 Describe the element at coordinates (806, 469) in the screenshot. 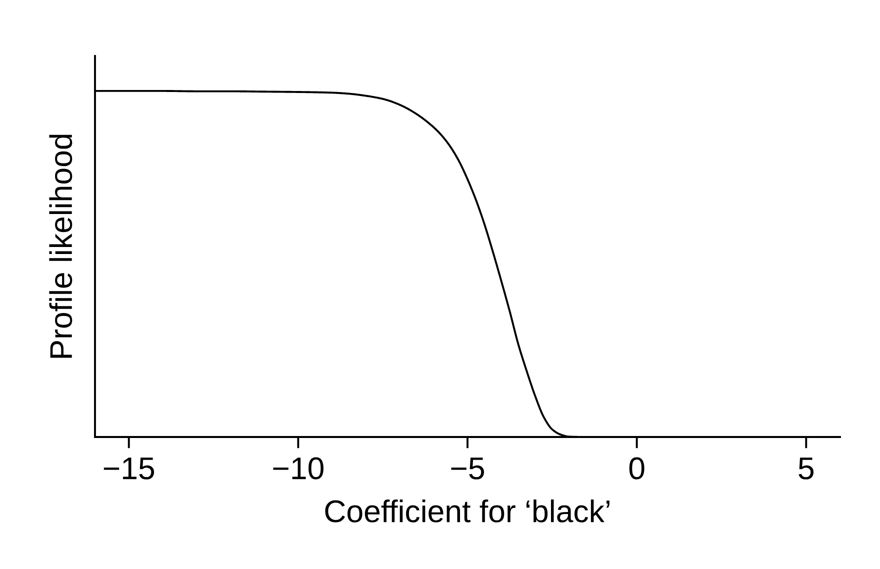

I see `x-tick-label: 5` at that location.